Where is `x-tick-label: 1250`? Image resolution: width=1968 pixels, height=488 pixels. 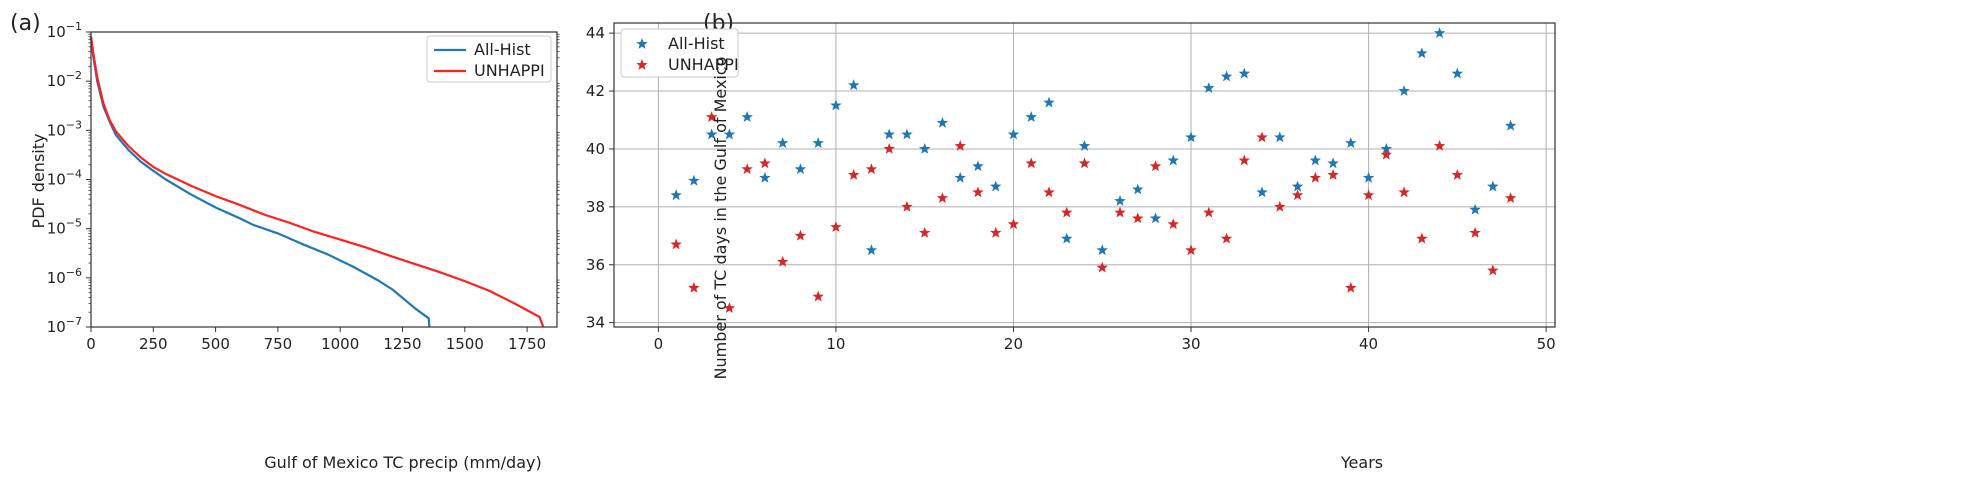 x-tick-label: 1250 is located at coordinates (402, 344).